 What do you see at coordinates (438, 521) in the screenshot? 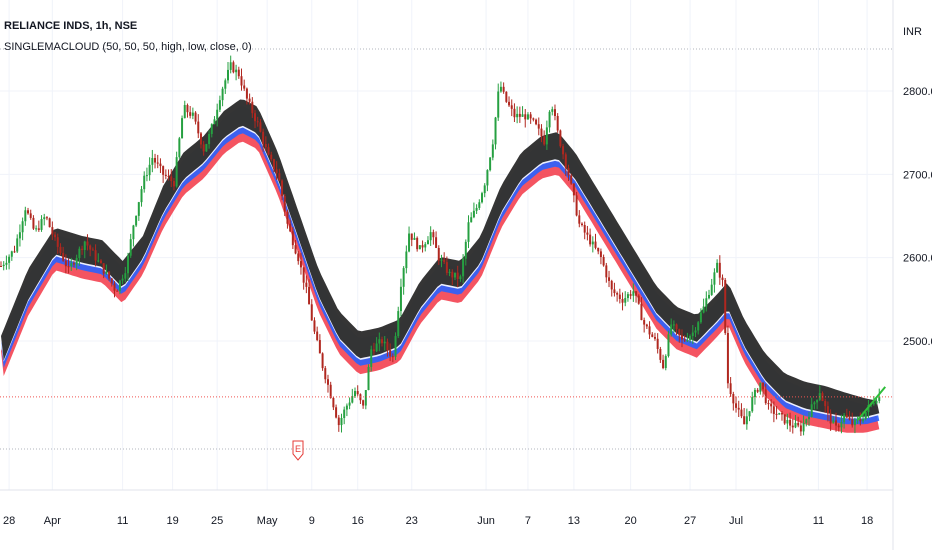
I see `x-axis: 28 Apr 11 19 25 May 9 16 23 Jun 7 13 20 27 Jul 11 18` at bounding box center [438, 521].